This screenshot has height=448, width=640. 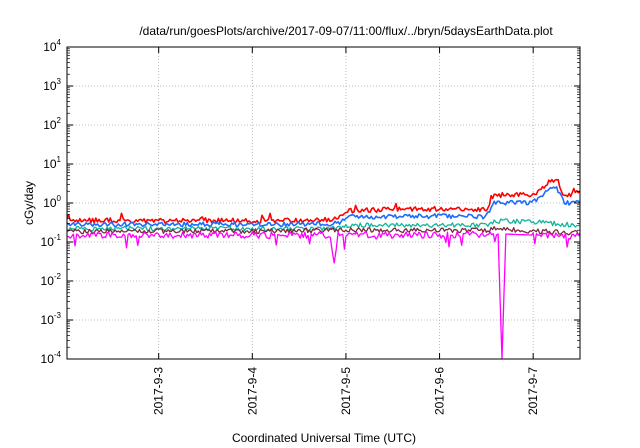 What do you see at coordinates (52, 85) in the screenshot?
I see `y-tick-label: 10³` at bounding box center [52, 85].